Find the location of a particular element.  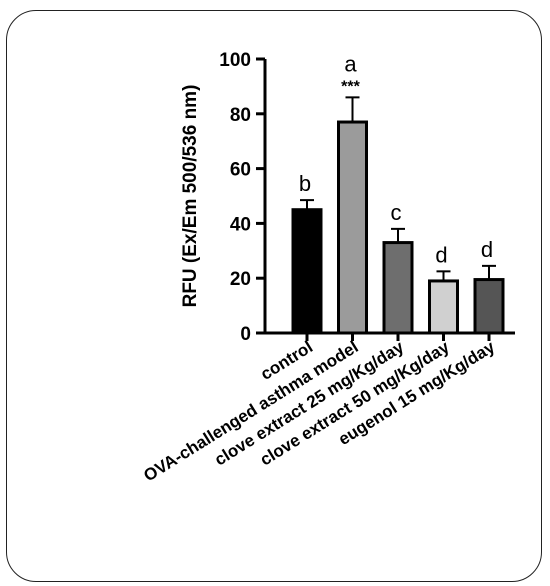

y-tick-label-100: 100 is located at coordinates (235, 60).